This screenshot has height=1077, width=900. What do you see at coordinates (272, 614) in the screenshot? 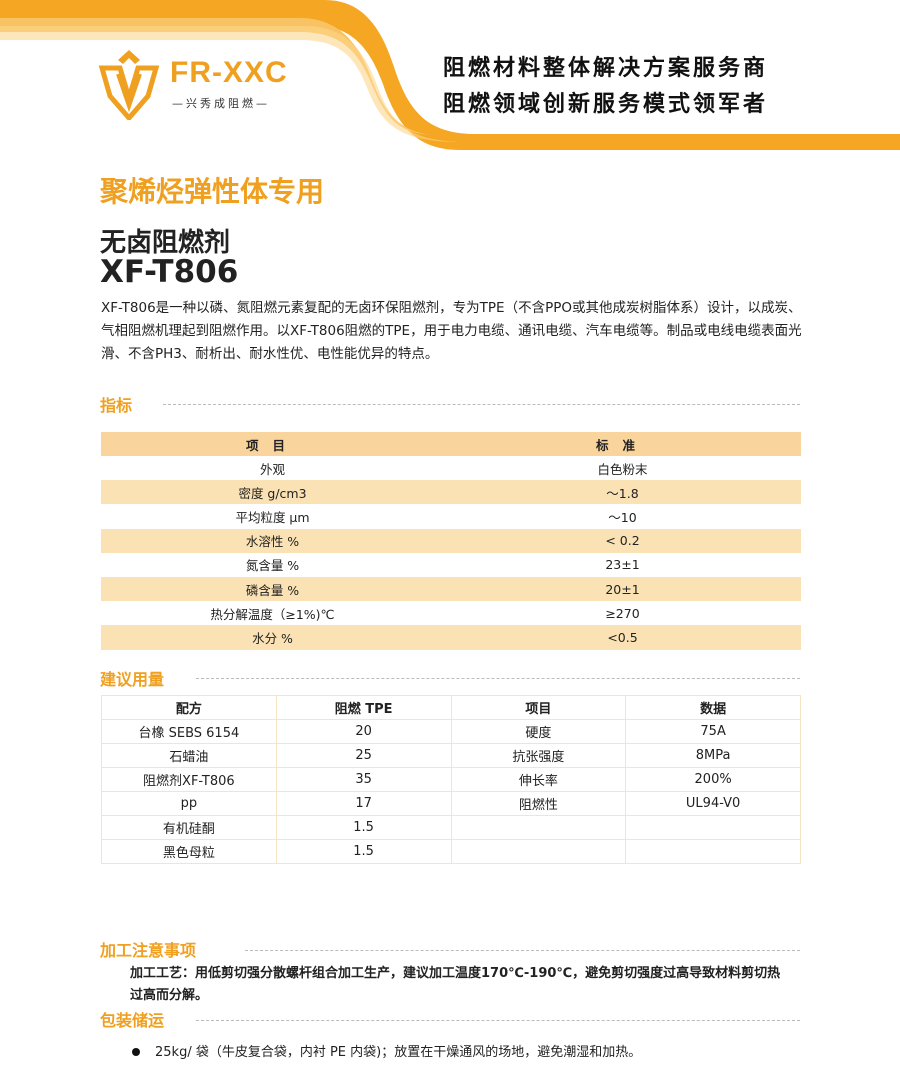
I see `cell: 热分解温度（≥1%)℃` at bounding box center [272, 614].